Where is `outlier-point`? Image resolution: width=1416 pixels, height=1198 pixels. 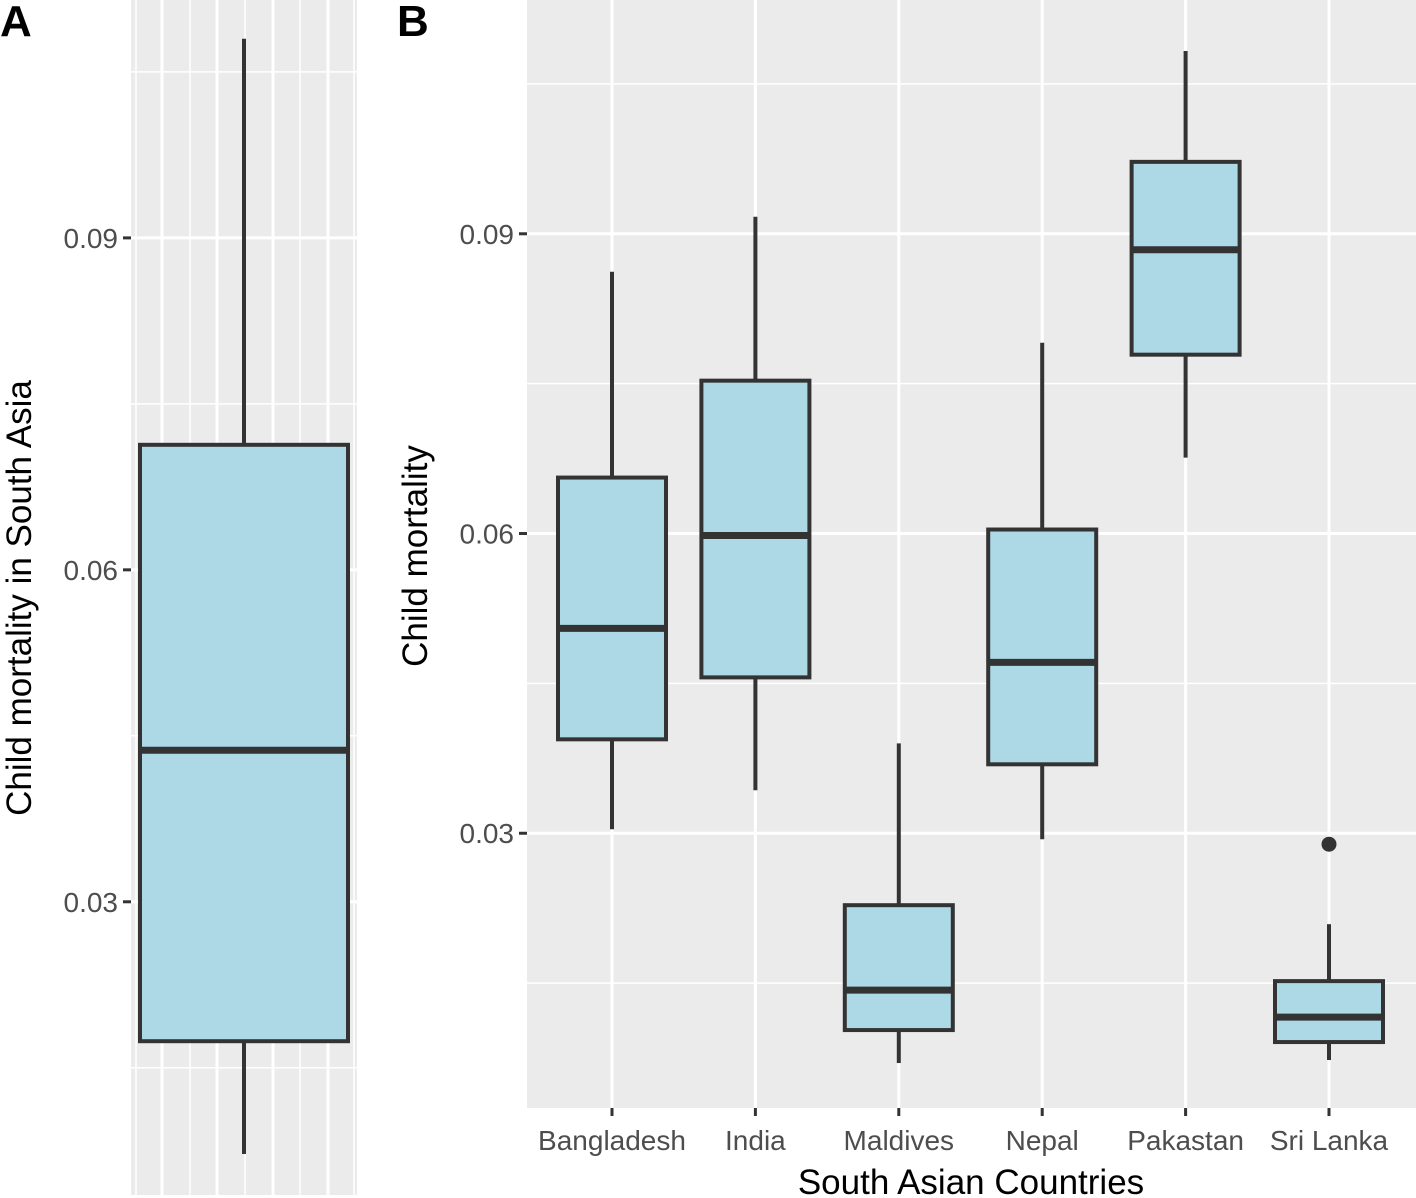 outlier-point is located at coordinates (1329, 844).